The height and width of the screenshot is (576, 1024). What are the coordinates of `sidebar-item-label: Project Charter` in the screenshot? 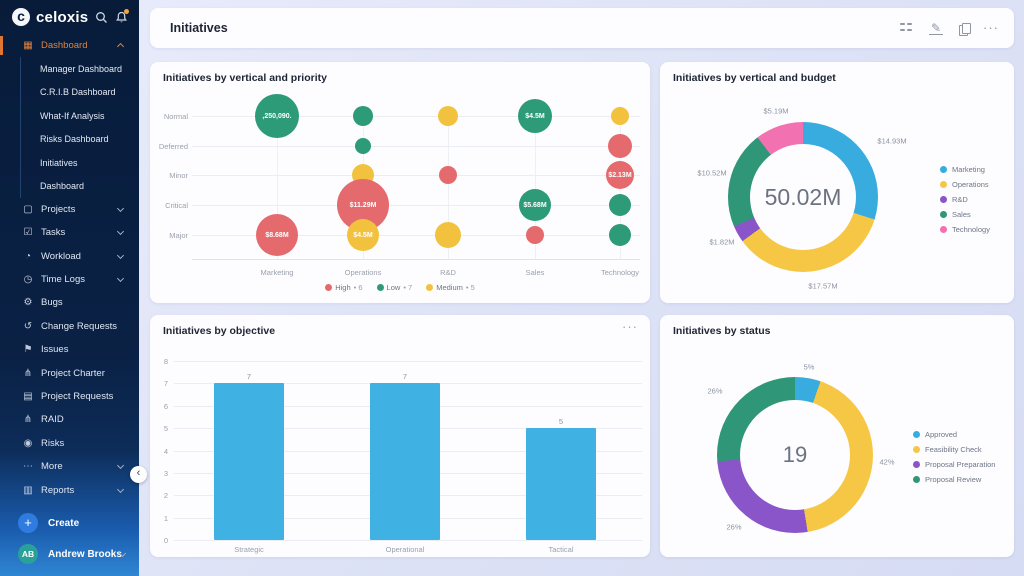 It's located at (73, 373).